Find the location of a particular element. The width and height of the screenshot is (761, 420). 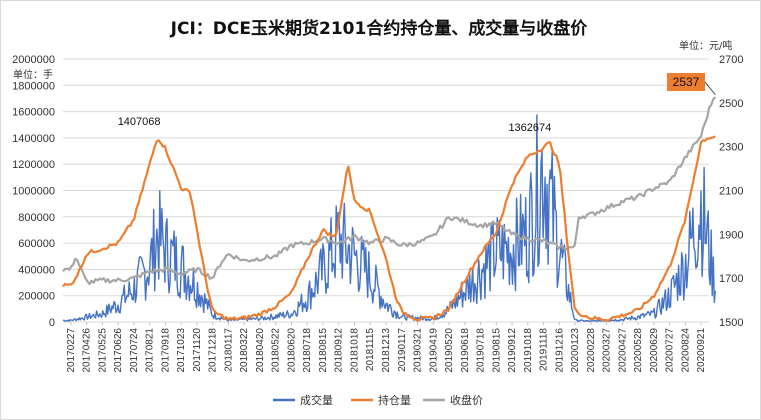

x-tick-label: 20190618 is located at coordinates (465, 350).